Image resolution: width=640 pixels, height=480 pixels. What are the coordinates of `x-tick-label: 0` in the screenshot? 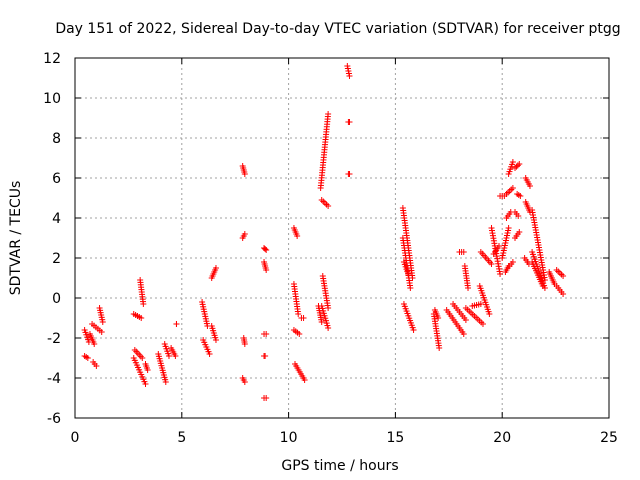 It's located at (75, 438).